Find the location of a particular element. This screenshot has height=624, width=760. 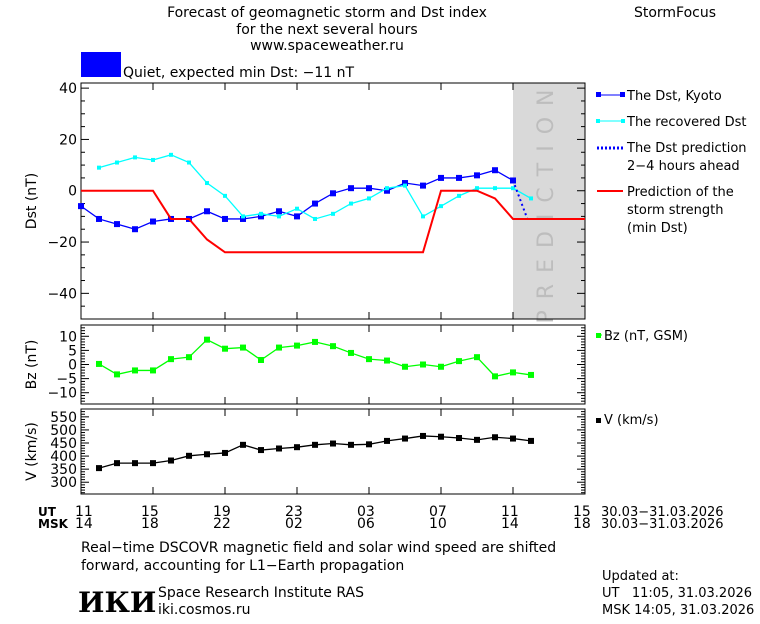

legend-storm-label-3: (min Dst) is located at coordinates (657, 228).